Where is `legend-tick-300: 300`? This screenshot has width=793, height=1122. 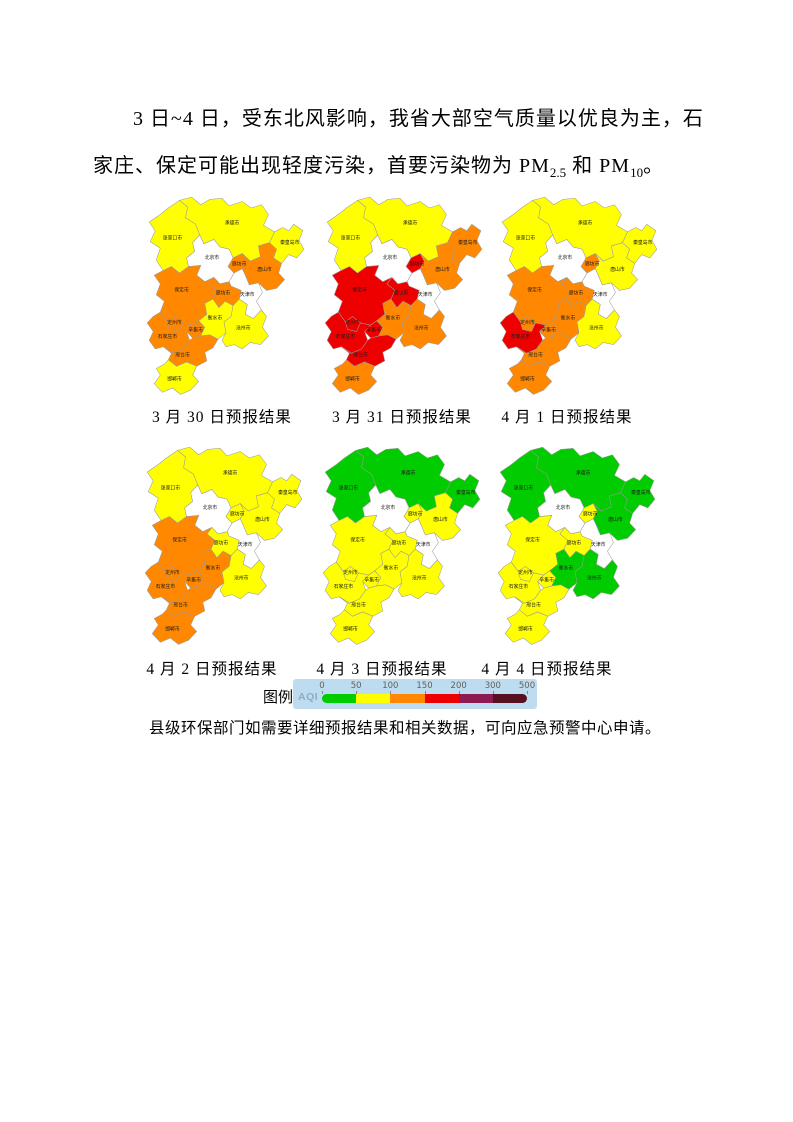
legend-tick-300: 300 is located at coordinates (492, 686).